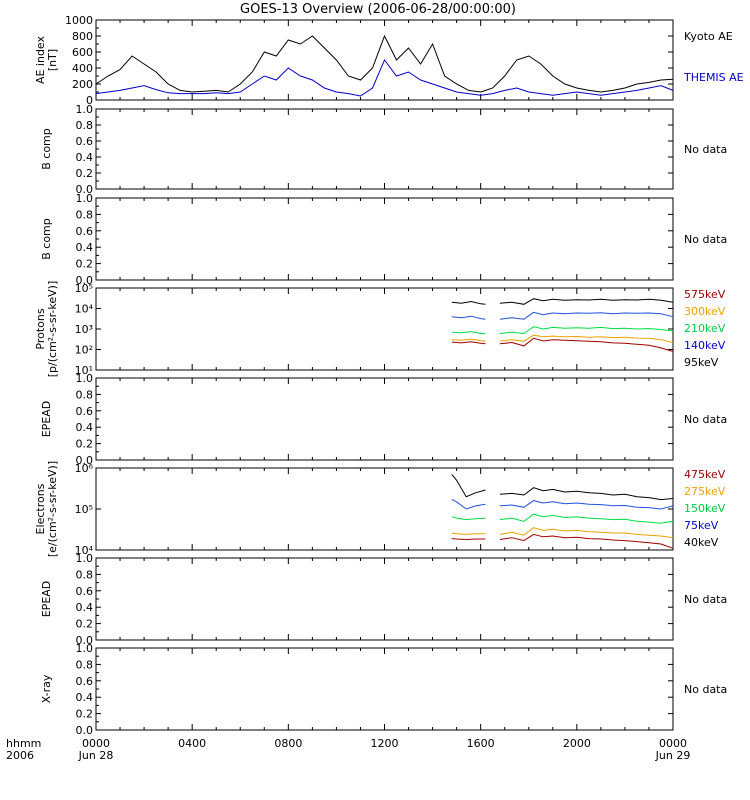 The width and height of the screenshot is (750, 800). What do you see at coordinates (20, 755) in the screenshot?
I see `time-axis-label-year: 2006` at bounding box center [20, 755].